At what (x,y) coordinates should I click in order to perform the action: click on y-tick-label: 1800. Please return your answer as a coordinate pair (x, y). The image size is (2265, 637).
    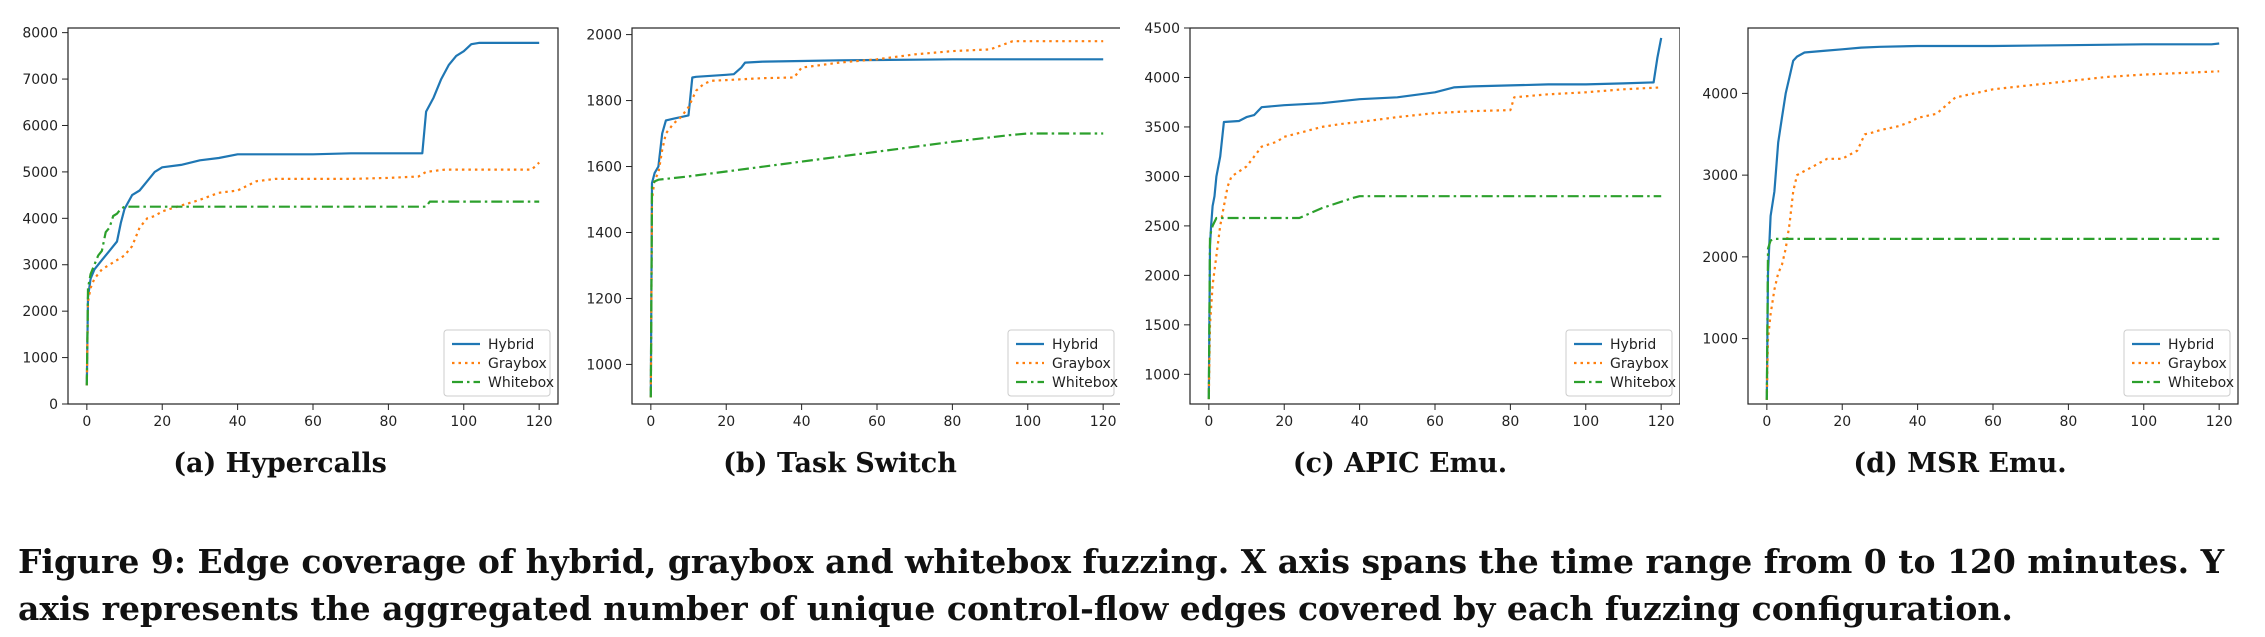
    Looking at the image, I should click on (604, 102).